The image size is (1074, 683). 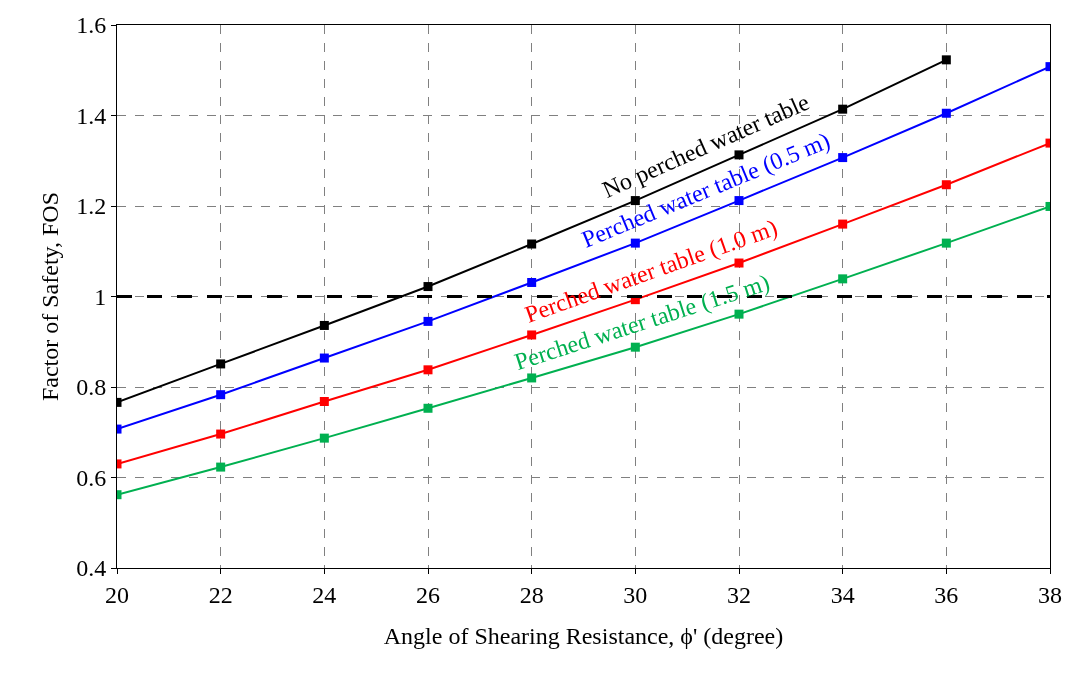 I want to click on x-axis-title: Angle of Shearing Resistance, ϕ' (degree), so click(x=583, y=636).